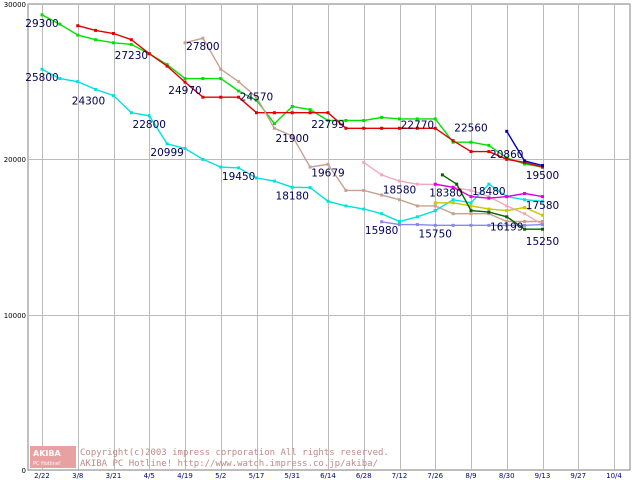 This screenshot has height=480, width=640. Describe the element at coordinates (114, 476) in the screenshot. I see `x-tick-label: 3/21` at that location.